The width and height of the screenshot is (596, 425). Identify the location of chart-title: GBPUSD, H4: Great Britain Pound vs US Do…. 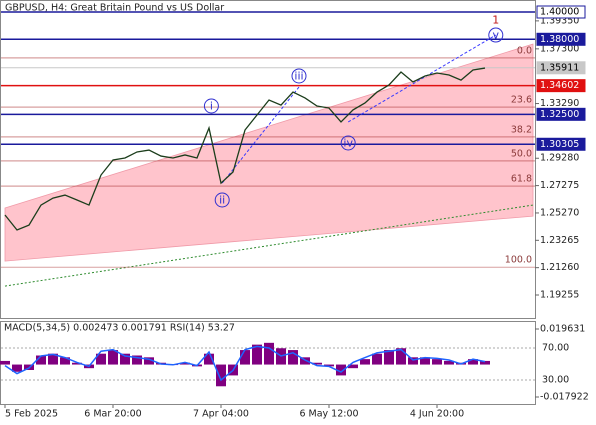
(114, 8).